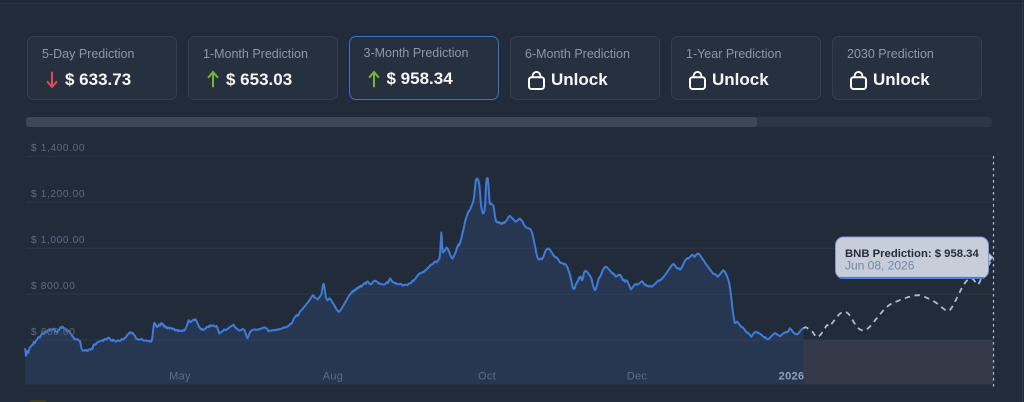  What do you see at coordinates (58, 240) in the screenshot?
I see `svg-text: $ 1,000.00` at bounding box center [58, 240].